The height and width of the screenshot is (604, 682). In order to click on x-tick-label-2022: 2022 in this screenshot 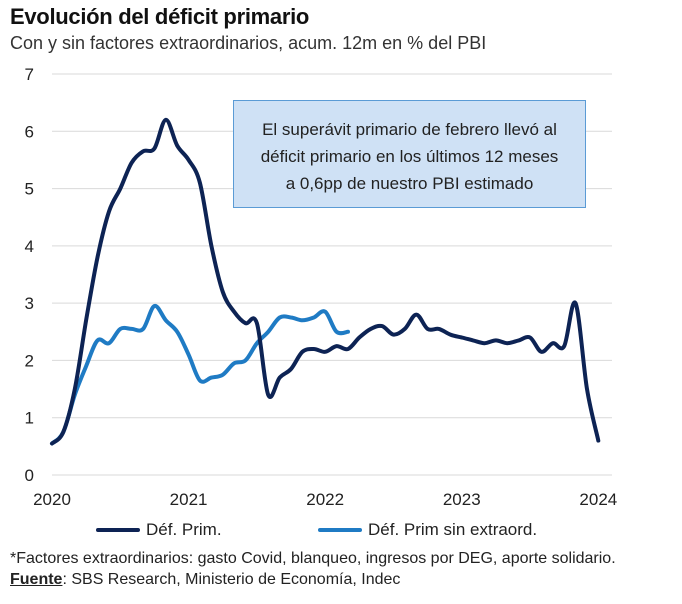, I will do `click(325, 499)`.